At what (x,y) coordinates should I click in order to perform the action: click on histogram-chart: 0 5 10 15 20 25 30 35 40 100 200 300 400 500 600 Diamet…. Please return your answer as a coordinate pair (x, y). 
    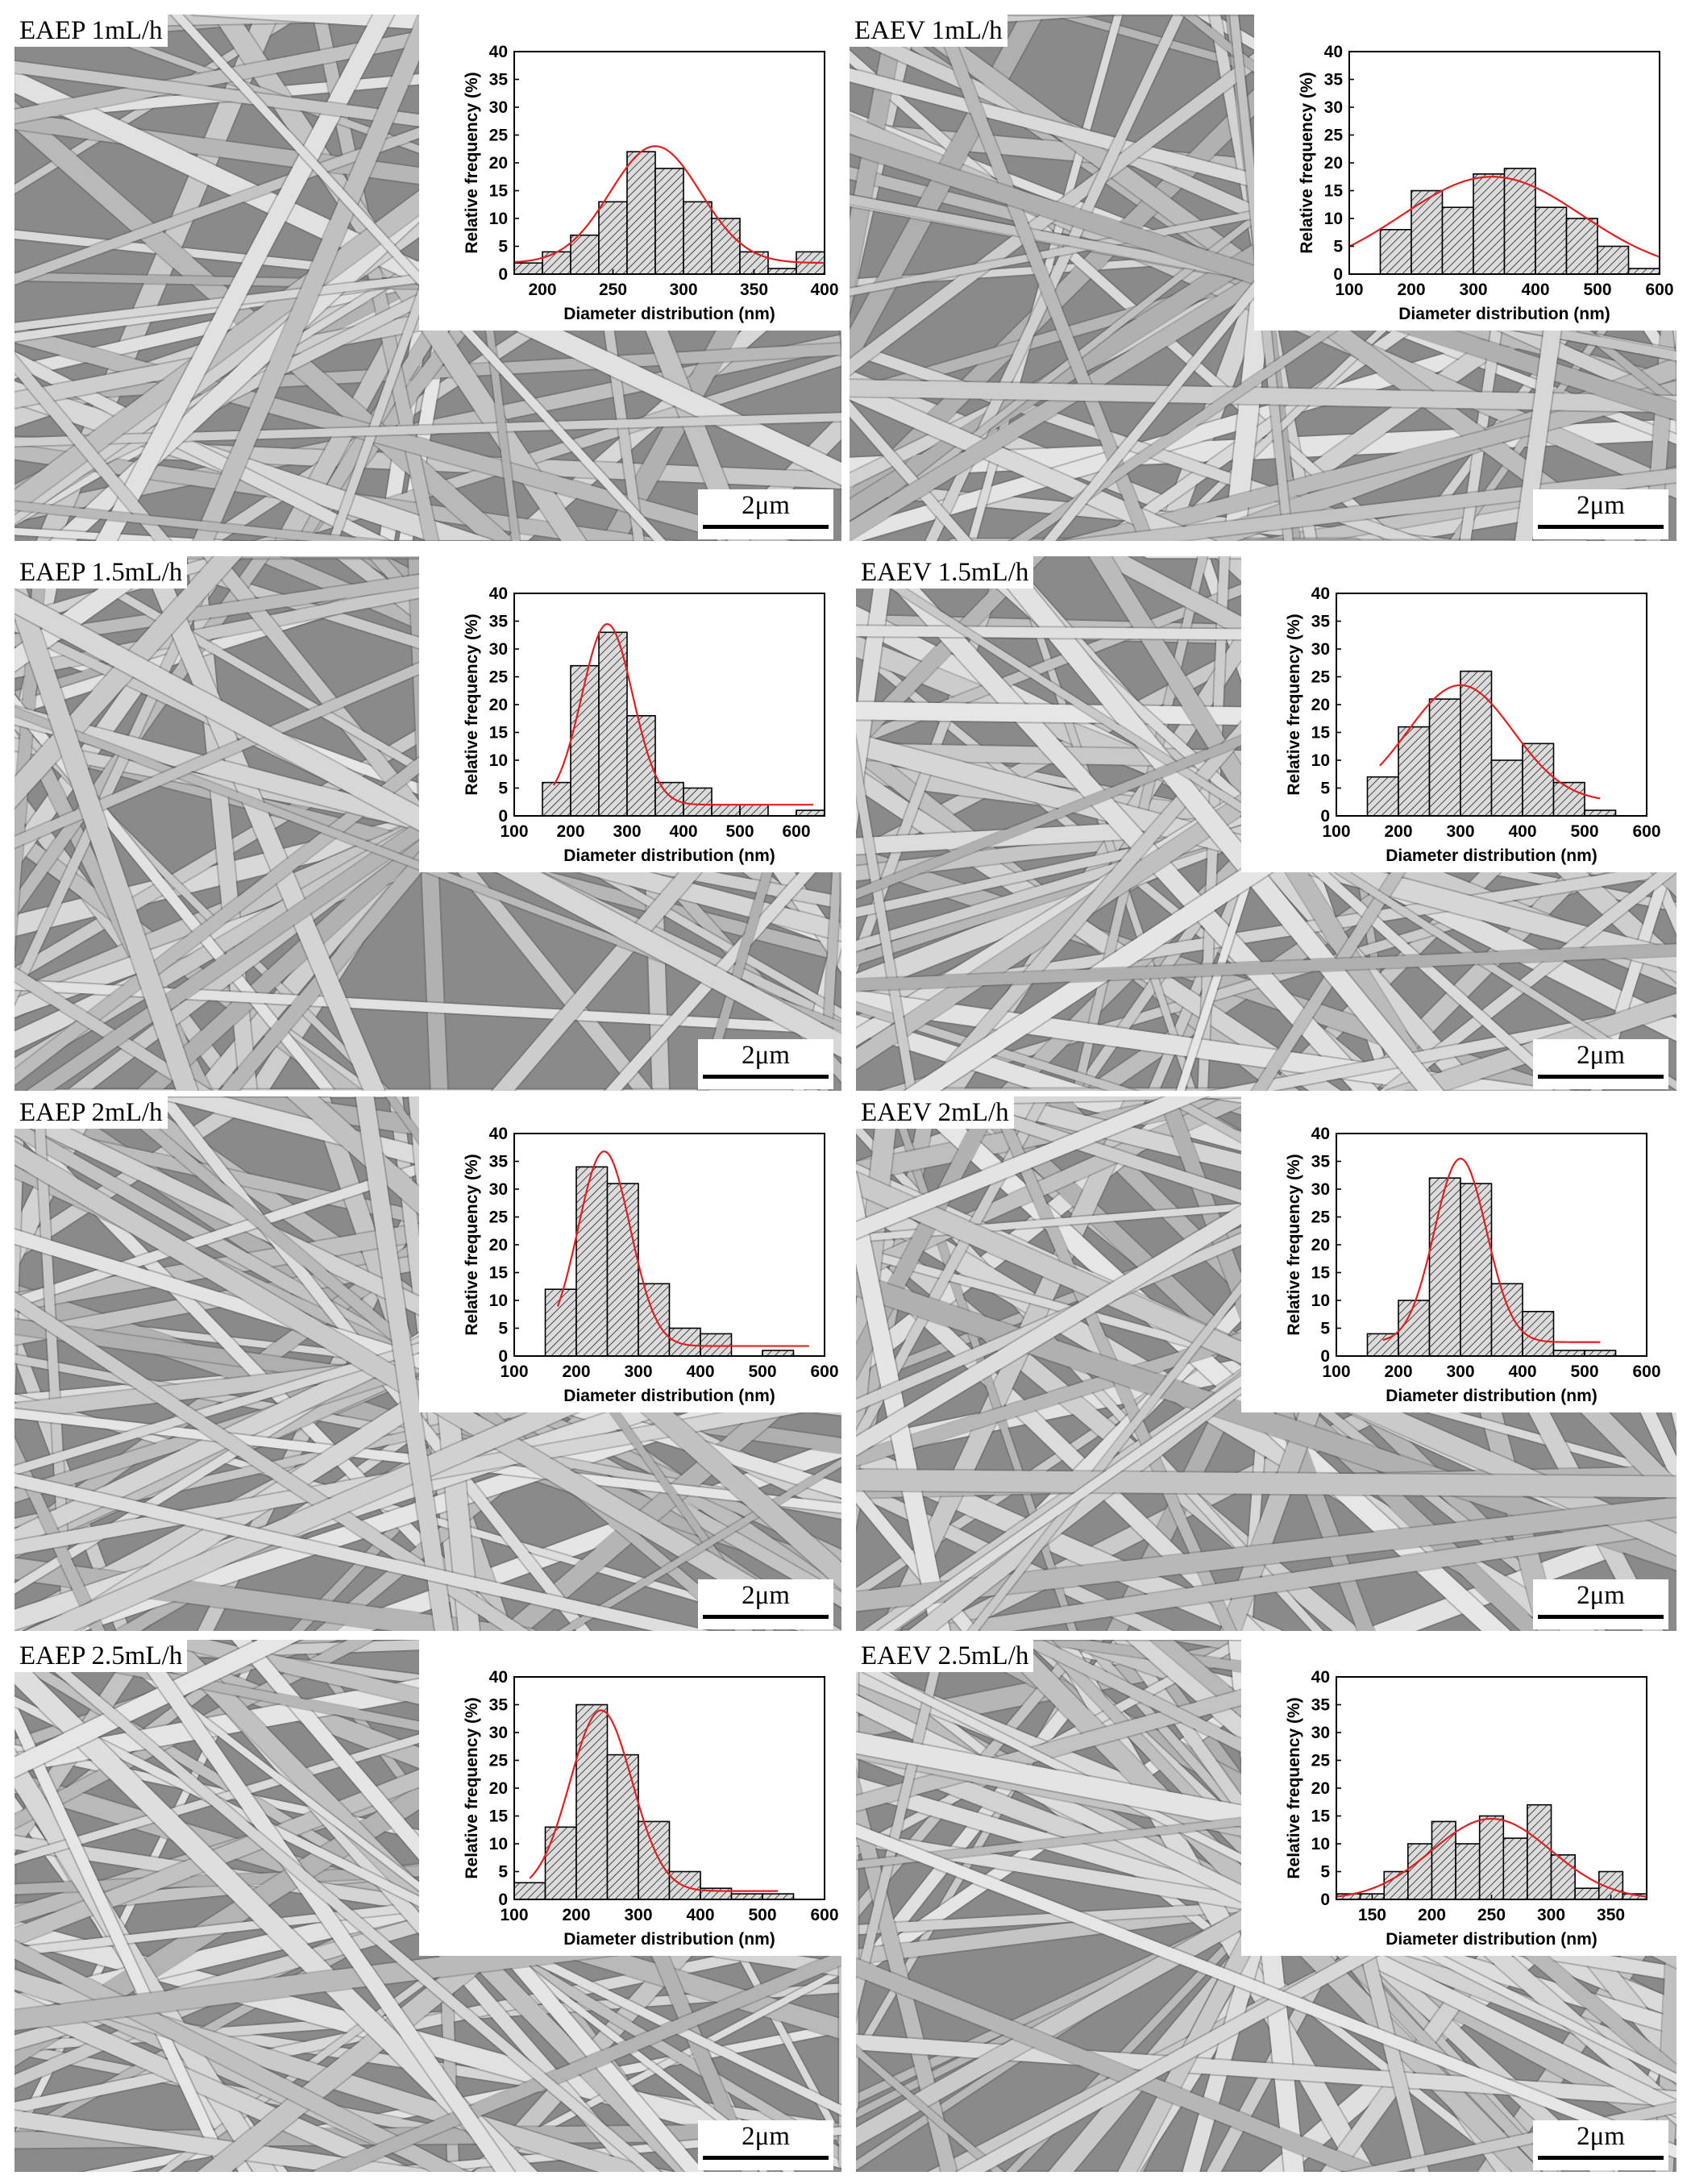
    Looking at the image, I should click on (651, 1265).